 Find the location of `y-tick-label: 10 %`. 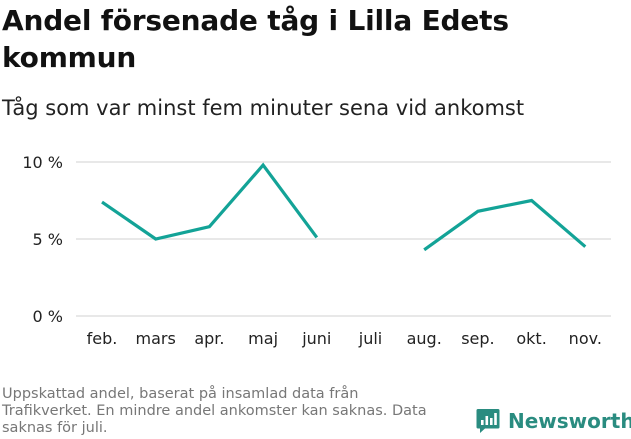

y-tick-label: 10 % is located at coordinates (42, 162).